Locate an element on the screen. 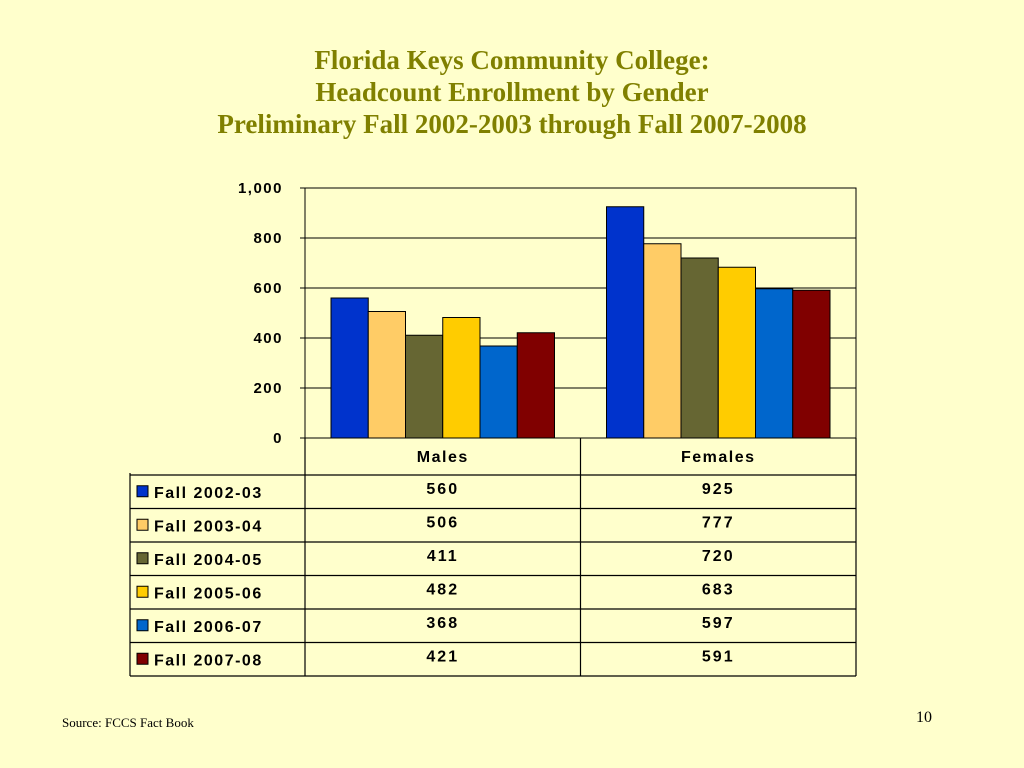 This screenshot has width=1024, height=768. legend-label: Fall 2004-05 is located at coordinates (208, 560).